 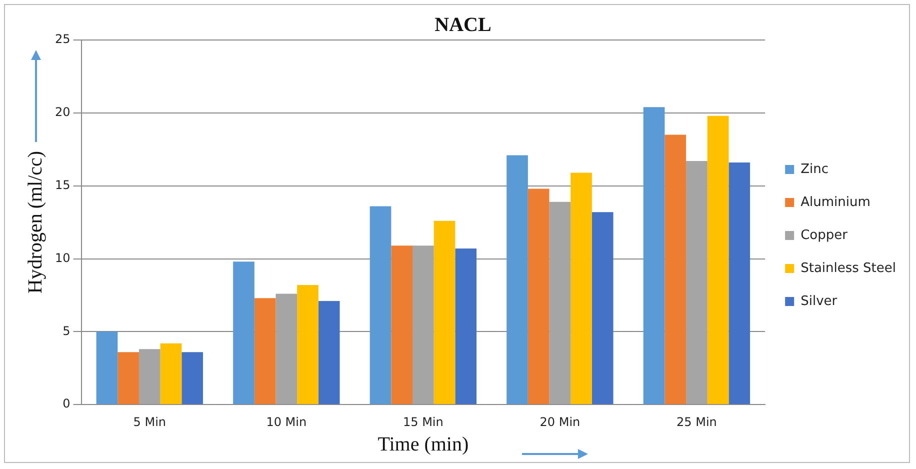 What do you see at coordinates (423, 444) in the screenshot?
I see `x-axis-title: Time (min)` at bounding box center [423, 444].